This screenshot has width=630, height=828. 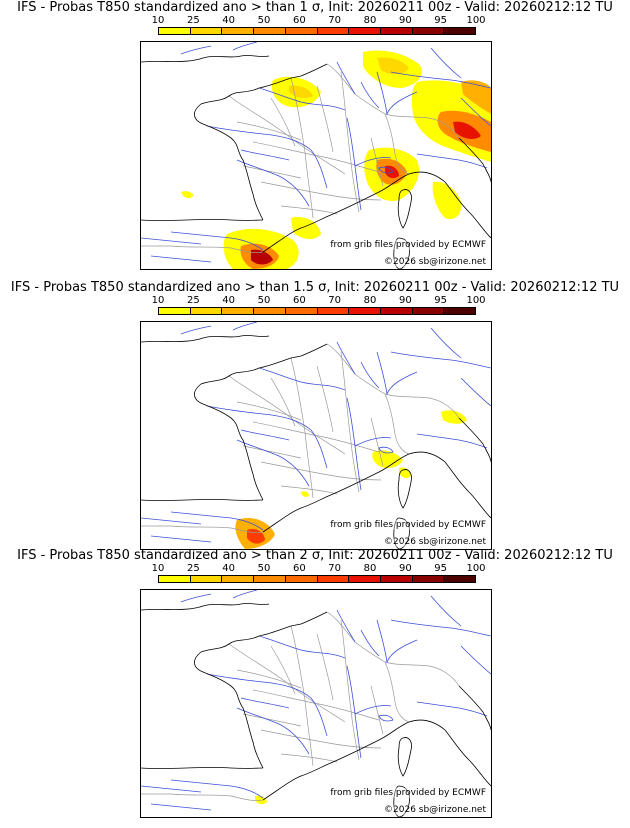 I want to click on lake, so click(x=386, y=170).